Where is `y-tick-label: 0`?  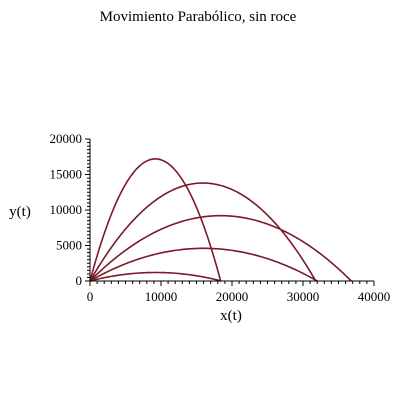 y-tick-label: 0 is located at coordinates (79, 280).